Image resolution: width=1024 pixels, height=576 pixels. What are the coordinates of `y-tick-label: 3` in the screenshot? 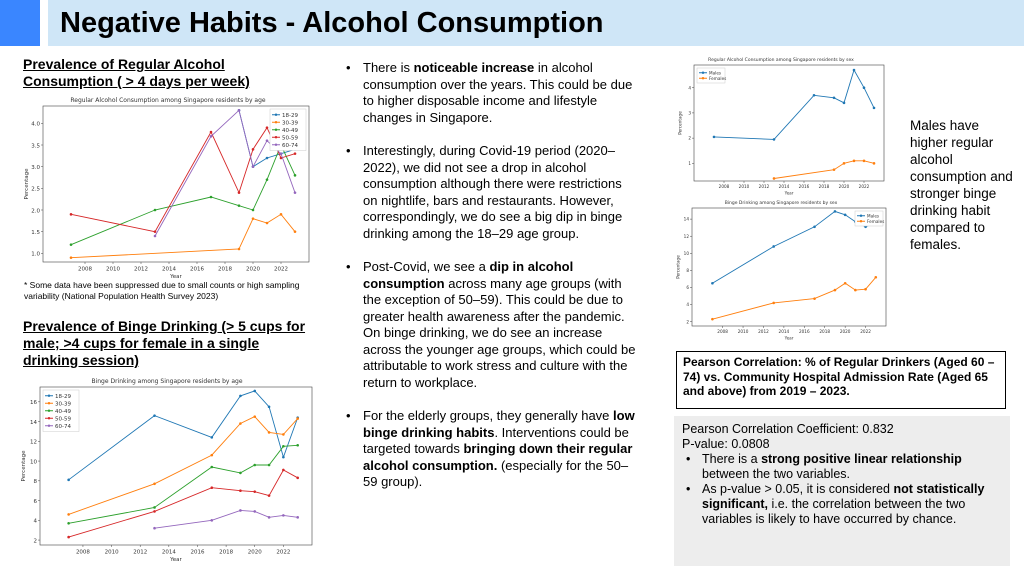 It's located at (689, 113).